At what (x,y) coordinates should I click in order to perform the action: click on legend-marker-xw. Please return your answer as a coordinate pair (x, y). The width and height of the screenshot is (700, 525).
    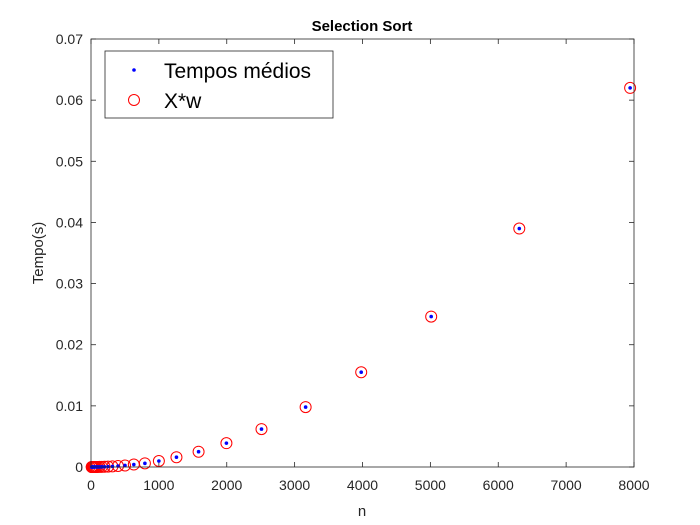
    Looking at the image, I should click on (134, 100).